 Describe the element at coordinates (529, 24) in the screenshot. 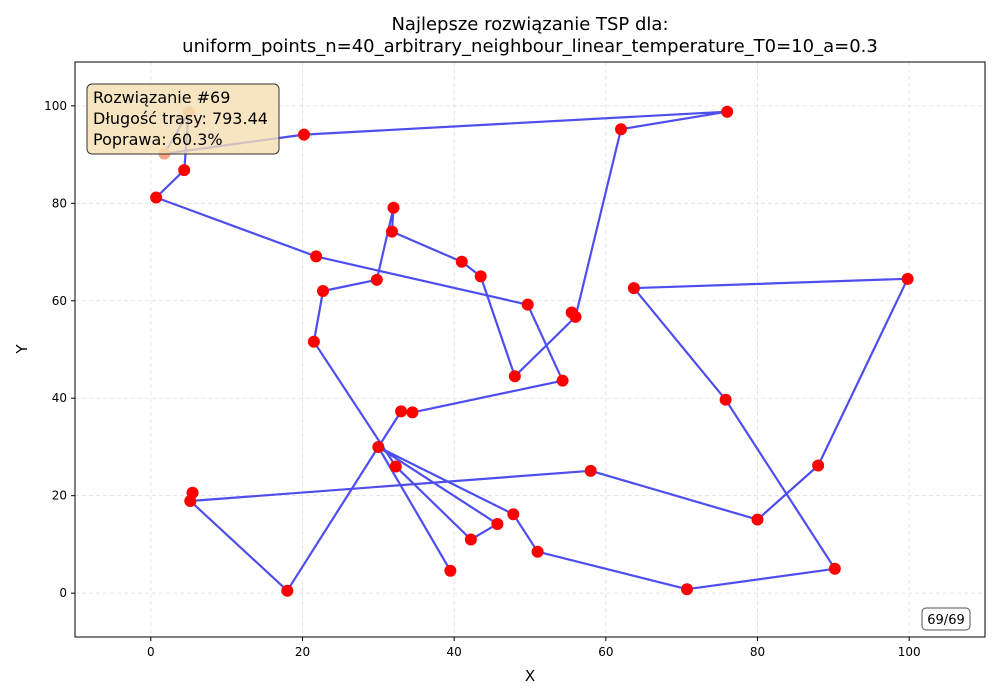

I see `chart-title-line1: Najlepsze rozwiązanie TSP dla:` at that location.